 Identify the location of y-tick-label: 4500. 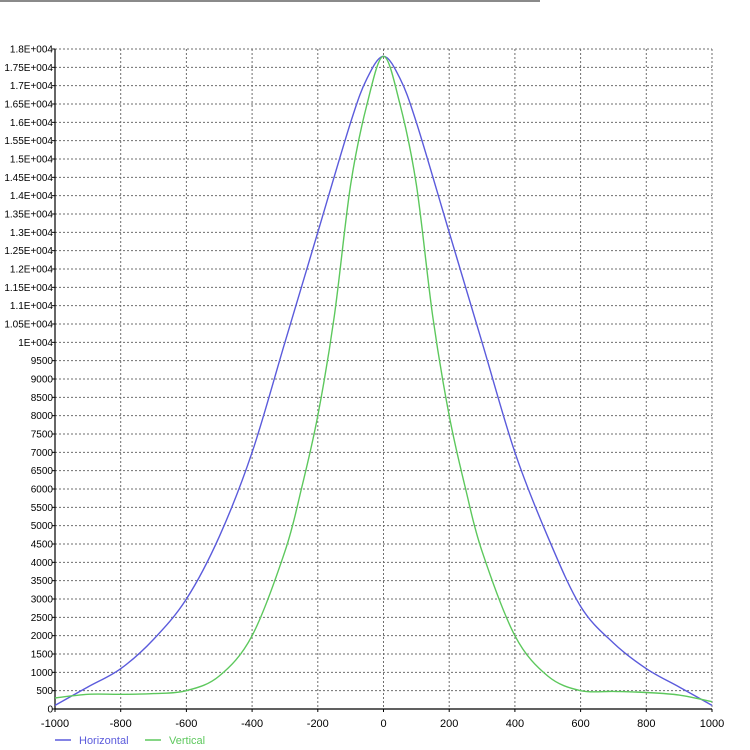
(42, 545).